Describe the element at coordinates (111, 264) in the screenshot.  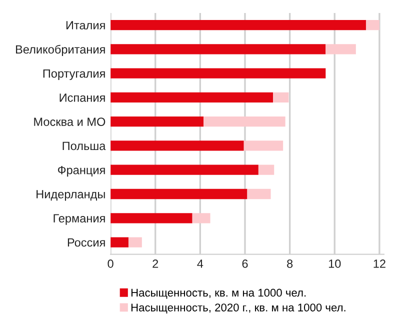
I see `x-tick-label: 0` at that location.